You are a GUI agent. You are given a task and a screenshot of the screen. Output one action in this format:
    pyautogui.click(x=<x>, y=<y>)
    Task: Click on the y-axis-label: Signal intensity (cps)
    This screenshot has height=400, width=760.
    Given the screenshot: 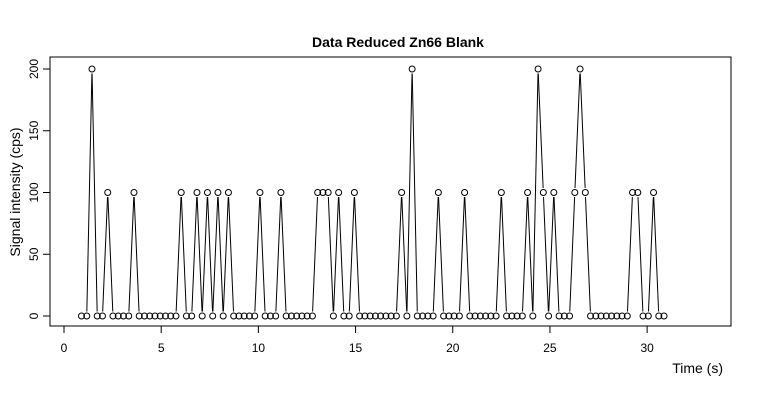 What is the action you would take?
    pyautogui.click(x=15, y=191)
    